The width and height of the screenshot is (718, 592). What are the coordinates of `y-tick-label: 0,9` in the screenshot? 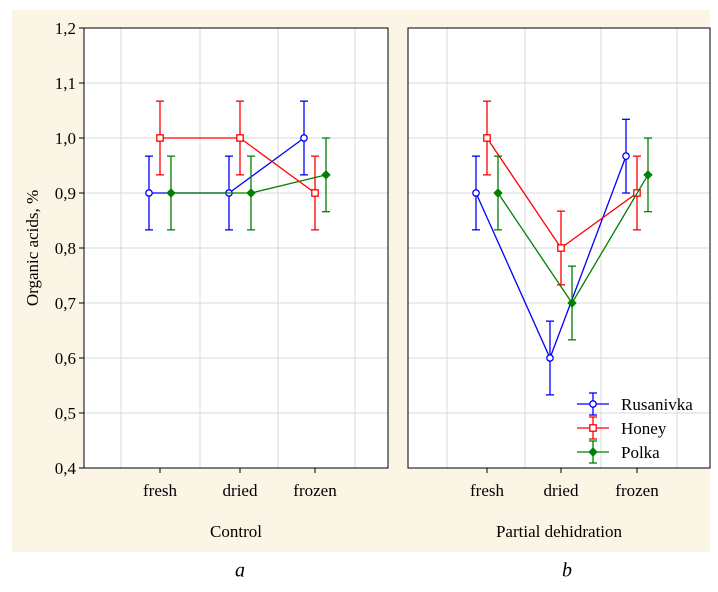 It's located at (65, 193).